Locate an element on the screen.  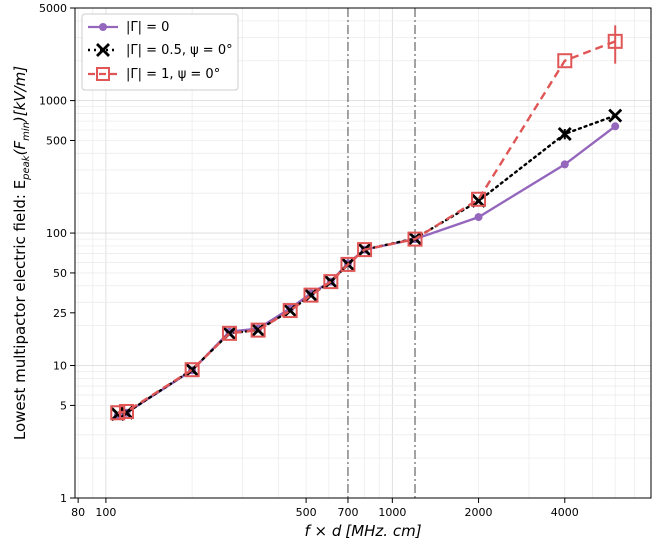
legend-entry-gamma-1: |Γ| = 1, ψ = 0° is located at coordinates (154, 74).